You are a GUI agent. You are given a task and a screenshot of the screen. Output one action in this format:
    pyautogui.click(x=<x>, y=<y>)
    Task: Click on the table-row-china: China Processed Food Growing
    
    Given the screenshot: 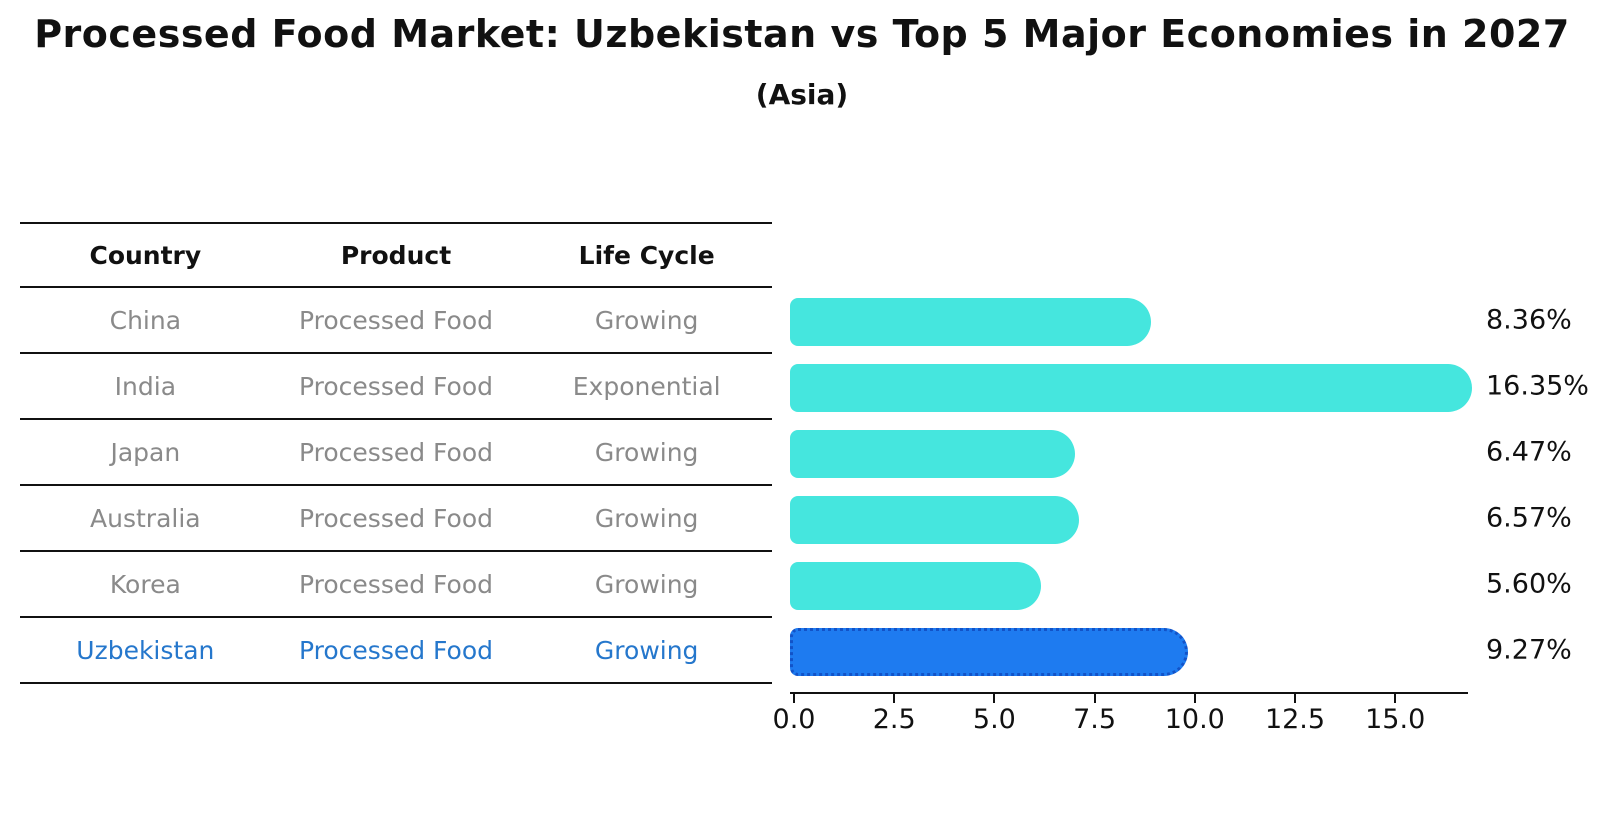 What is the action you would take?
    pyautogui.click(x=396, y=321)
    